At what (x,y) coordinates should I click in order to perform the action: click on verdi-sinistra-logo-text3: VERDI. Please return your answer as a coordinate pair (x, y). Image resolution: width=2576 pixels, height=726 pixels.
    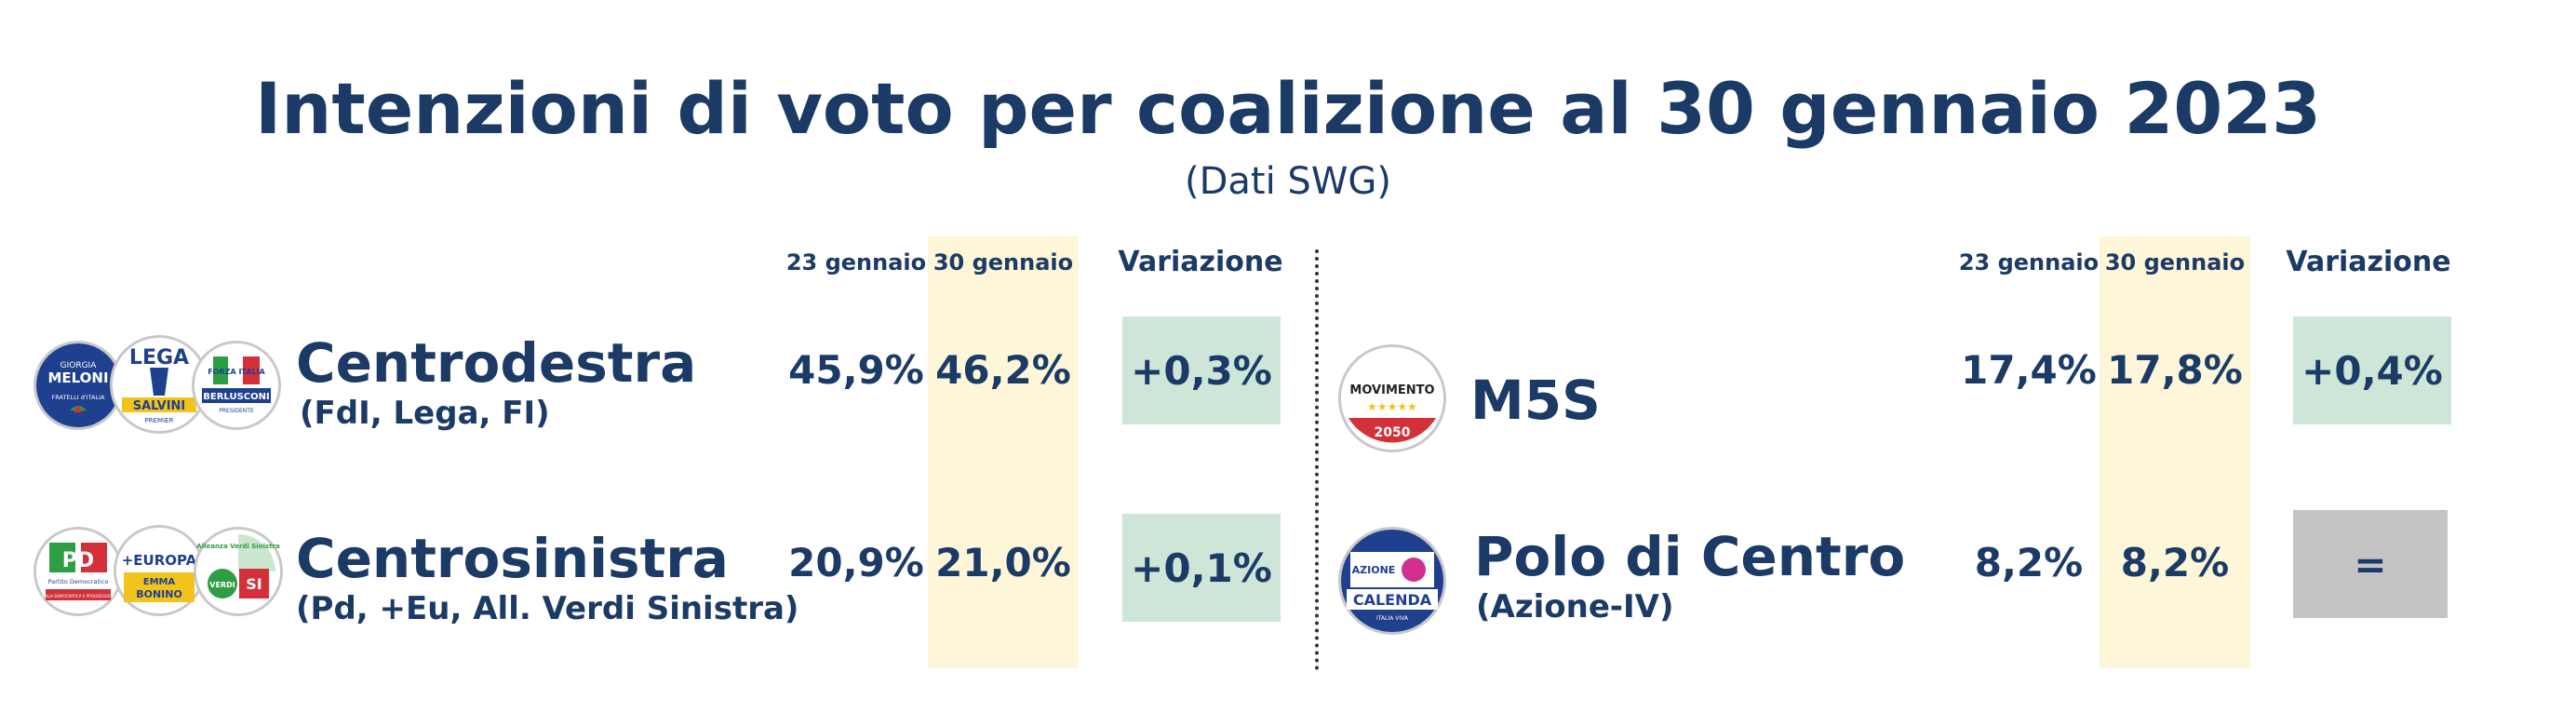
    Looking at the image, I should click on (222, 585).